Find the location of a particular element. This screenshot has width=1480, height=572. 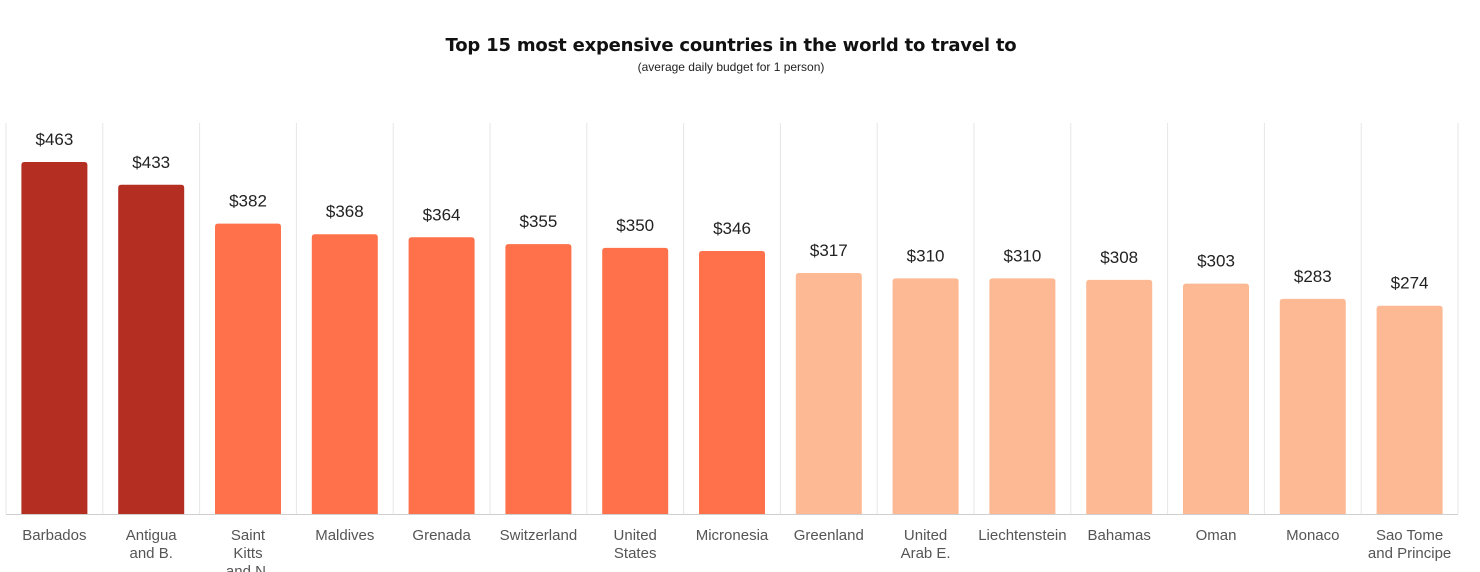

category-label: Maldives is located at coordinates (344, 535).